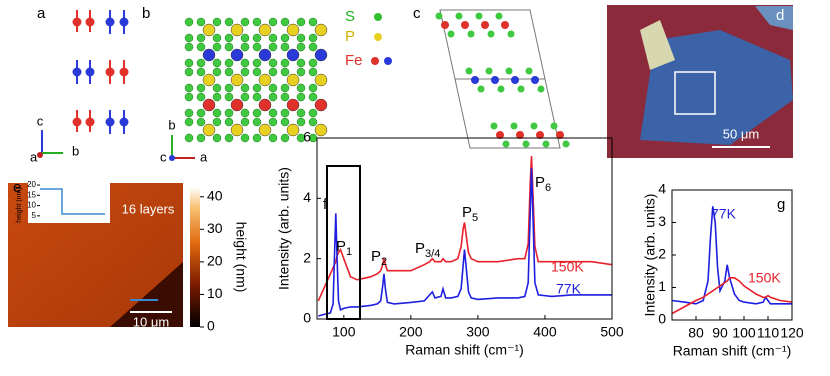 This screenshot has width=830, height=376. Describe the element at coordinates (146, 13) in the screenshot. I see `panel-label: b` at that location.